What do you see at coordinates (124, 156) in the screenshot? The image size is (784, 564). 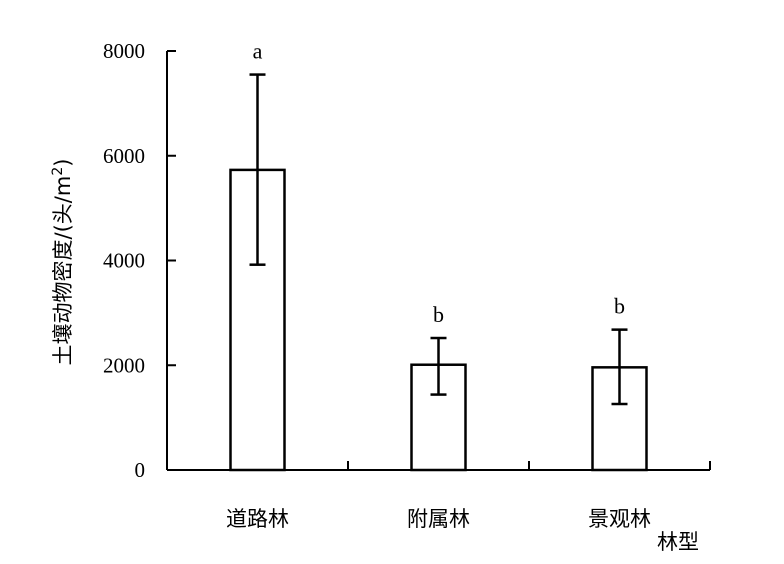 I see `y-tick-label: 6000` at bounding box center [124, 156].